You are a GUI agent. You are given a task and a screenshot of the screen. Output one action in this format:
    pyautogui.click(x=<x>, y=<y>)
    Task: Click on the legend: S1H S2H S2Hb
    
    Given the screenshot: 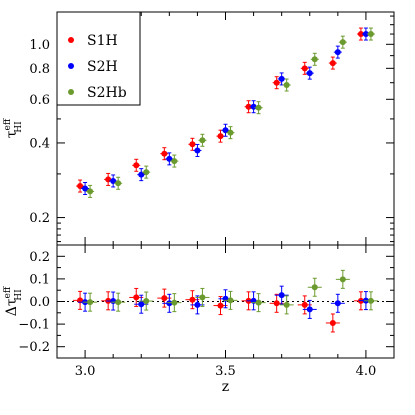 What is the action you would take?
    pyautogui.click(x=98, y=58)
    